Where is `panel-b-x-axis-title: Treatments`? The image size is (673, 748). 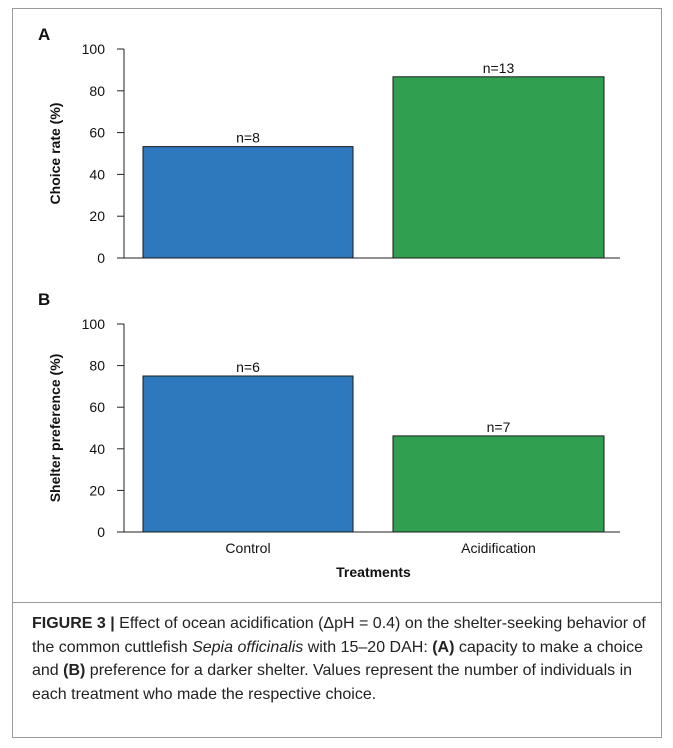 panel-b-x-axis-title: Treatments is located at coordinates (373, 572).